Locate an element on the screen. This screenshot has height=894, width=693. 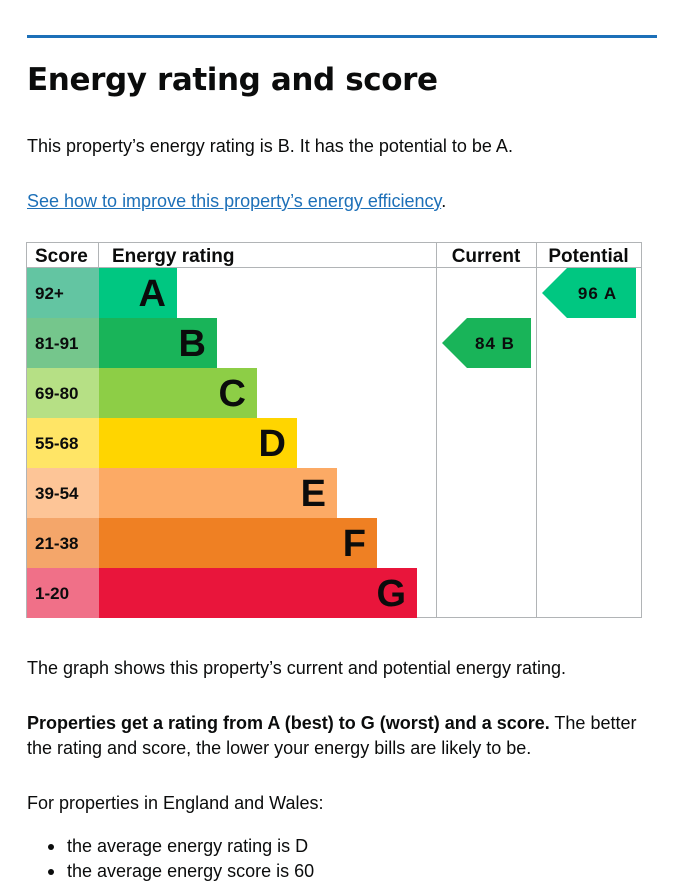
rating-letter-c: C is located at coordinates (232, 394).